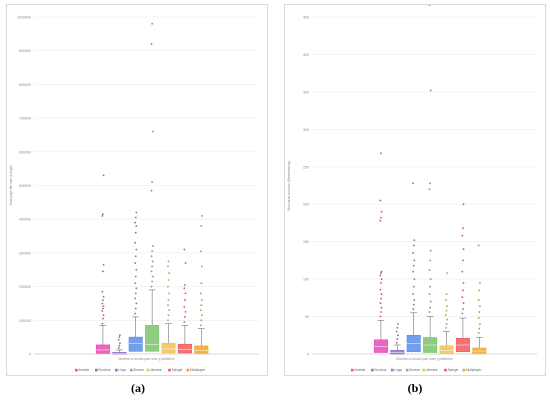 This screenshot has width=550, height=400. Describe the element at coordinates (11, 185) in the screenshot. I see `y-axis-label: Total page file size (Lange)` at that location.